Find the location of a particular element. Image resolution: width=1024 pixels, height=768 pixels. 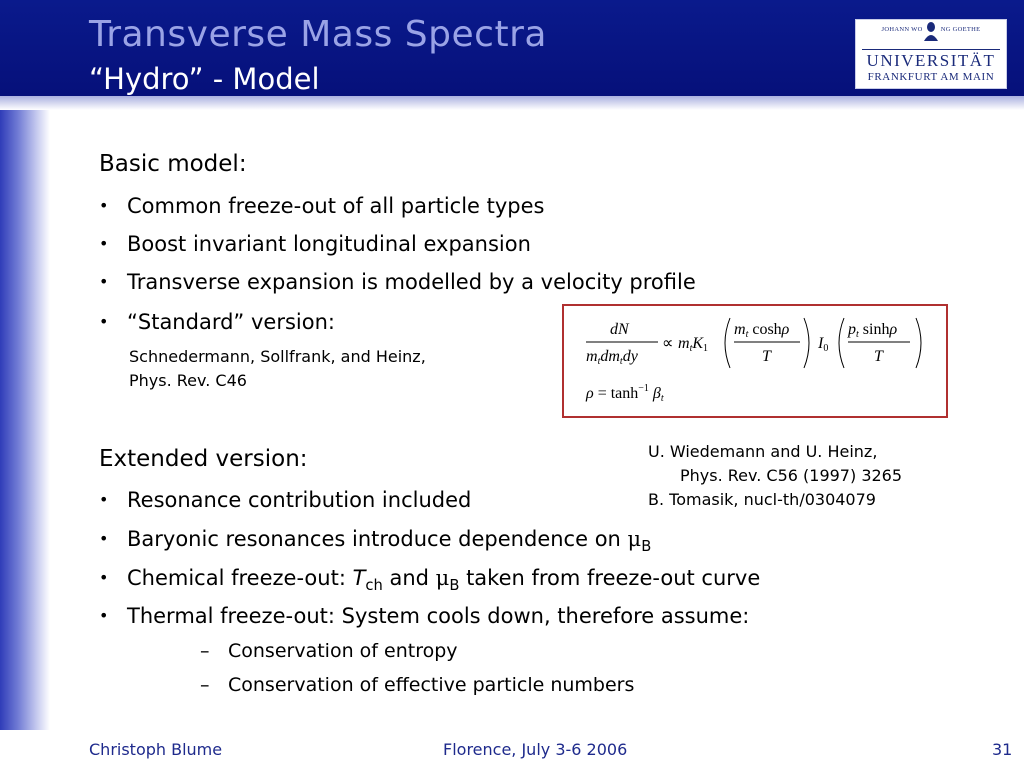

formula-rho-line: ρ = tanh−1 βt is located at coordinates (624, 393).